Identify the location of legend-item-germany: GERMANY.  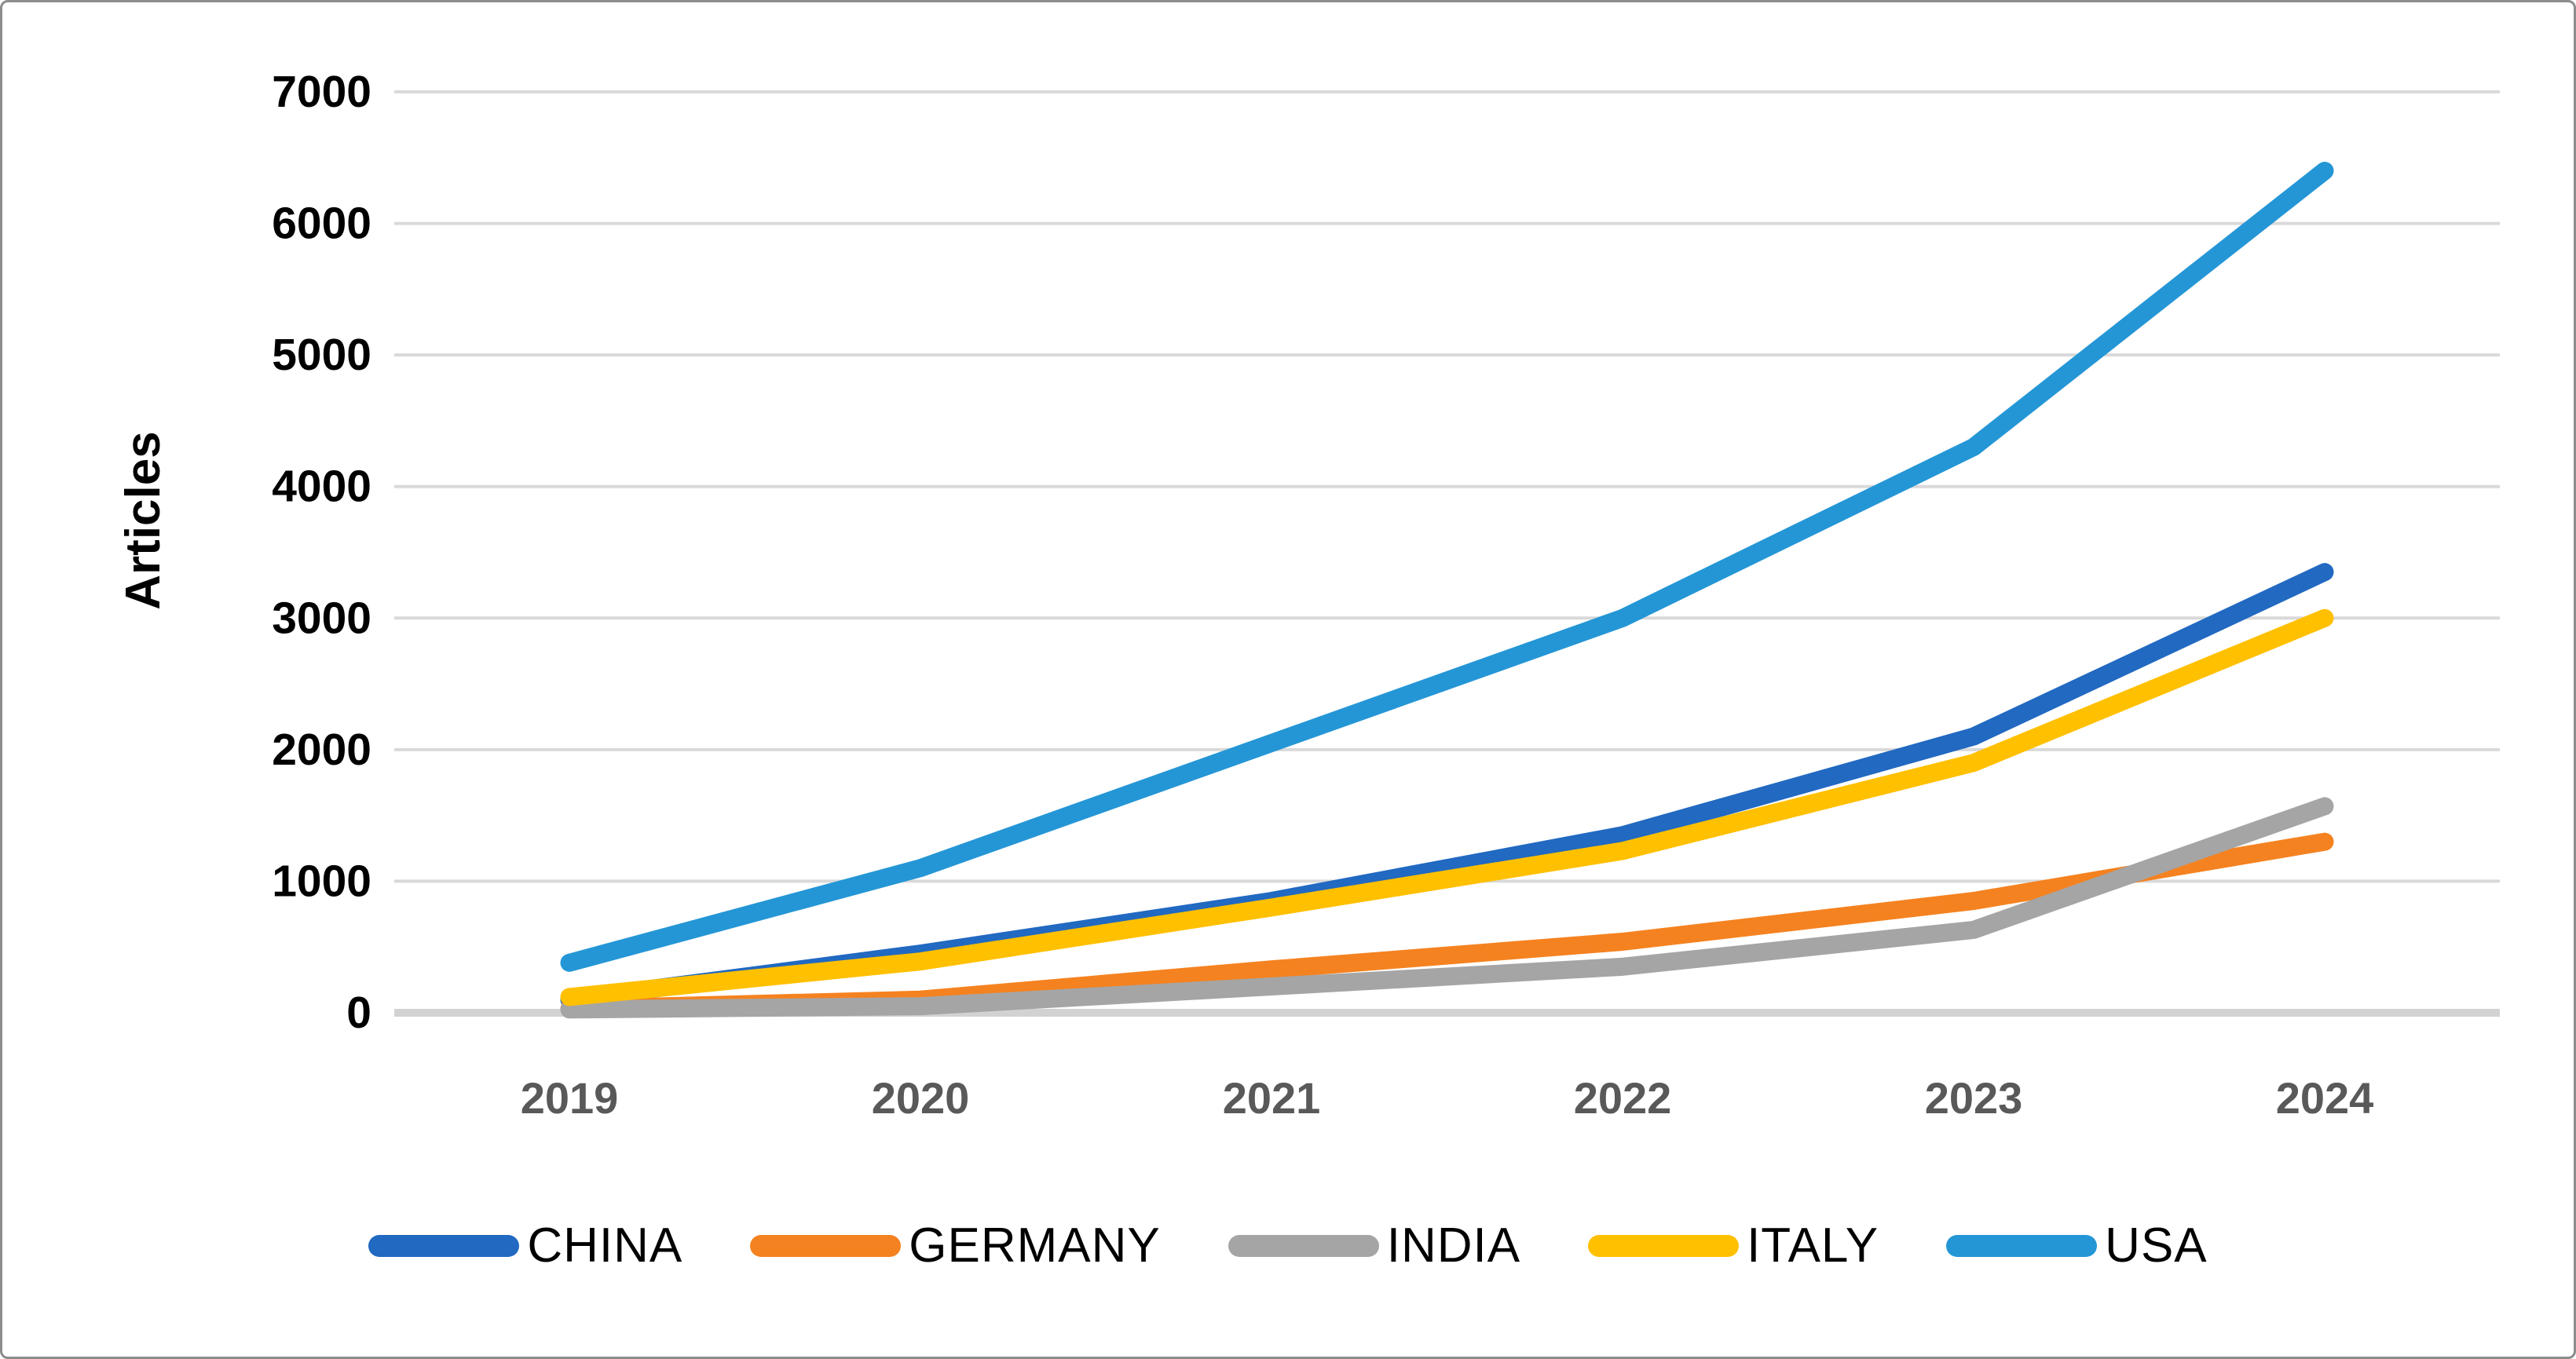
(955, 1245).